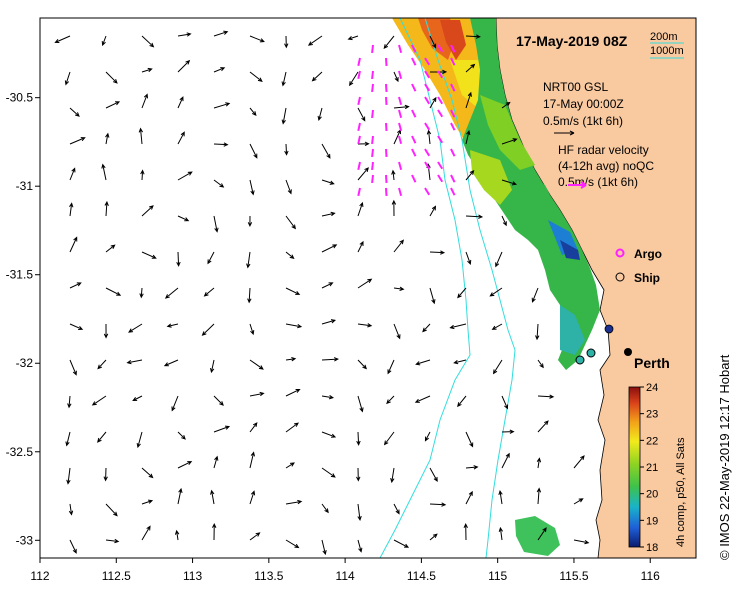 This screenshot has height=592, width=739. What do you see at coordinates (497, 576) in the screenshot?
I see `lon-tick-label: 115` at bounding box center [497, 576].